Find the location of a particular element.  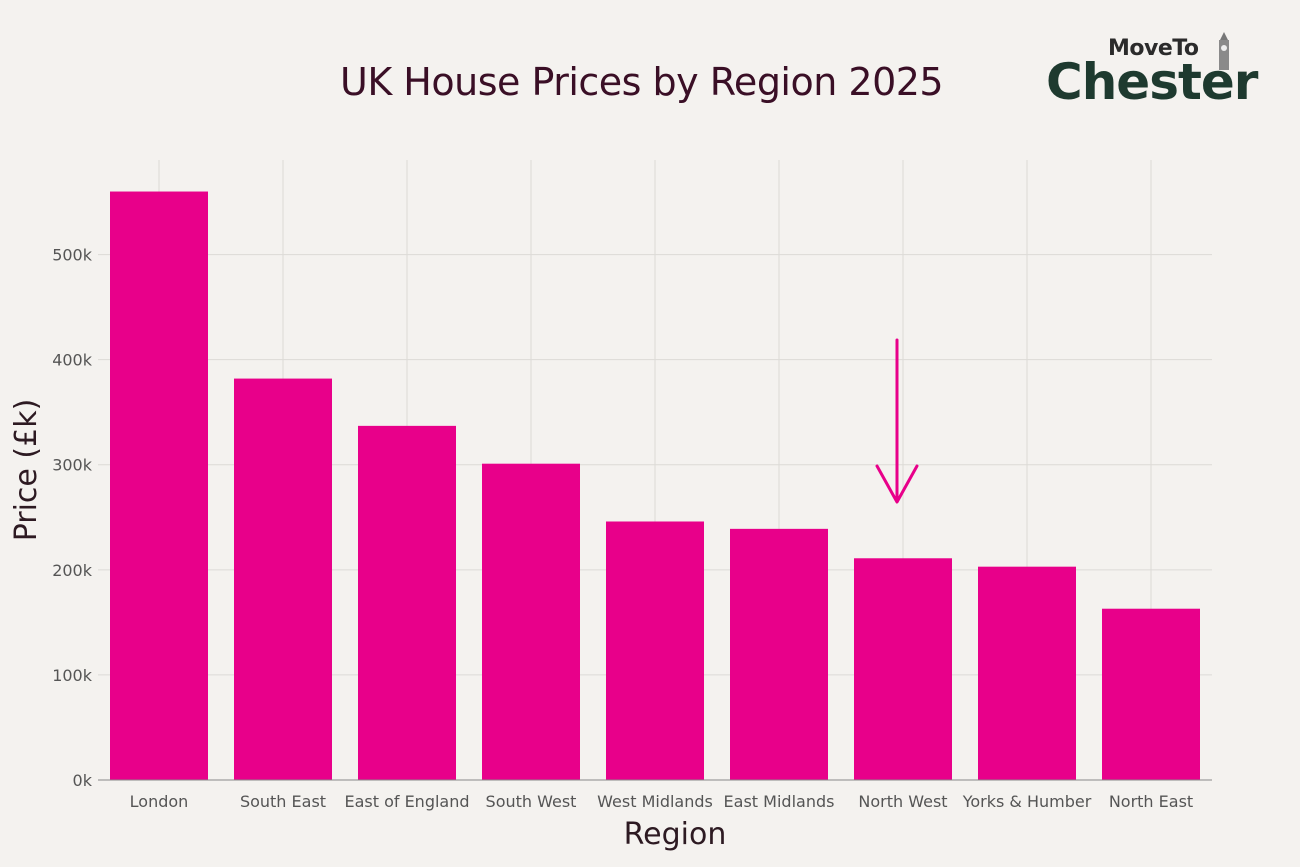

x-category-label: West Midlands is located at coordinates (655, 801).